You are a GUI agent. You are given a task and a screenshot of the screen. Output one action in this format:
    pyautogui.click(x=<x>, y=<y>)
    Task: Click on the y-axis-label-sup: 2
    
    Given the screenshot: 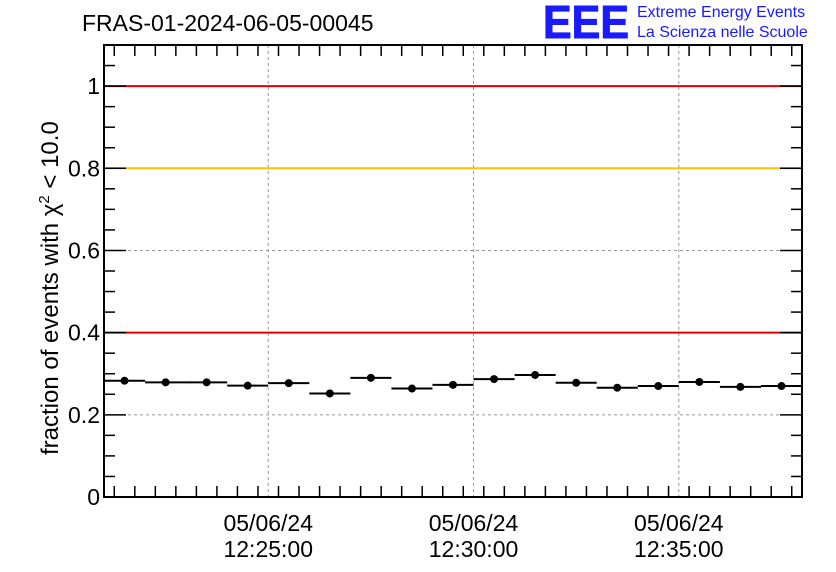 What is the action you would take?
    pyautogui.click(x=44, y=199)
    